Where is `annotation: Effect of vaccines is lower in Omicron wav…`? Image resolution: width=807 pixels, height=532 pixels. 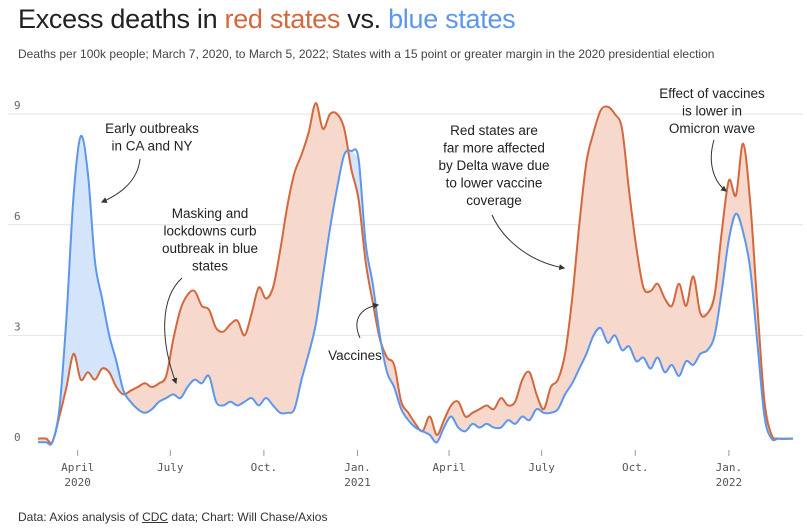 annotation: Effect of vaccines is lower in Omicron wav… is located at coordinates (712, 139).